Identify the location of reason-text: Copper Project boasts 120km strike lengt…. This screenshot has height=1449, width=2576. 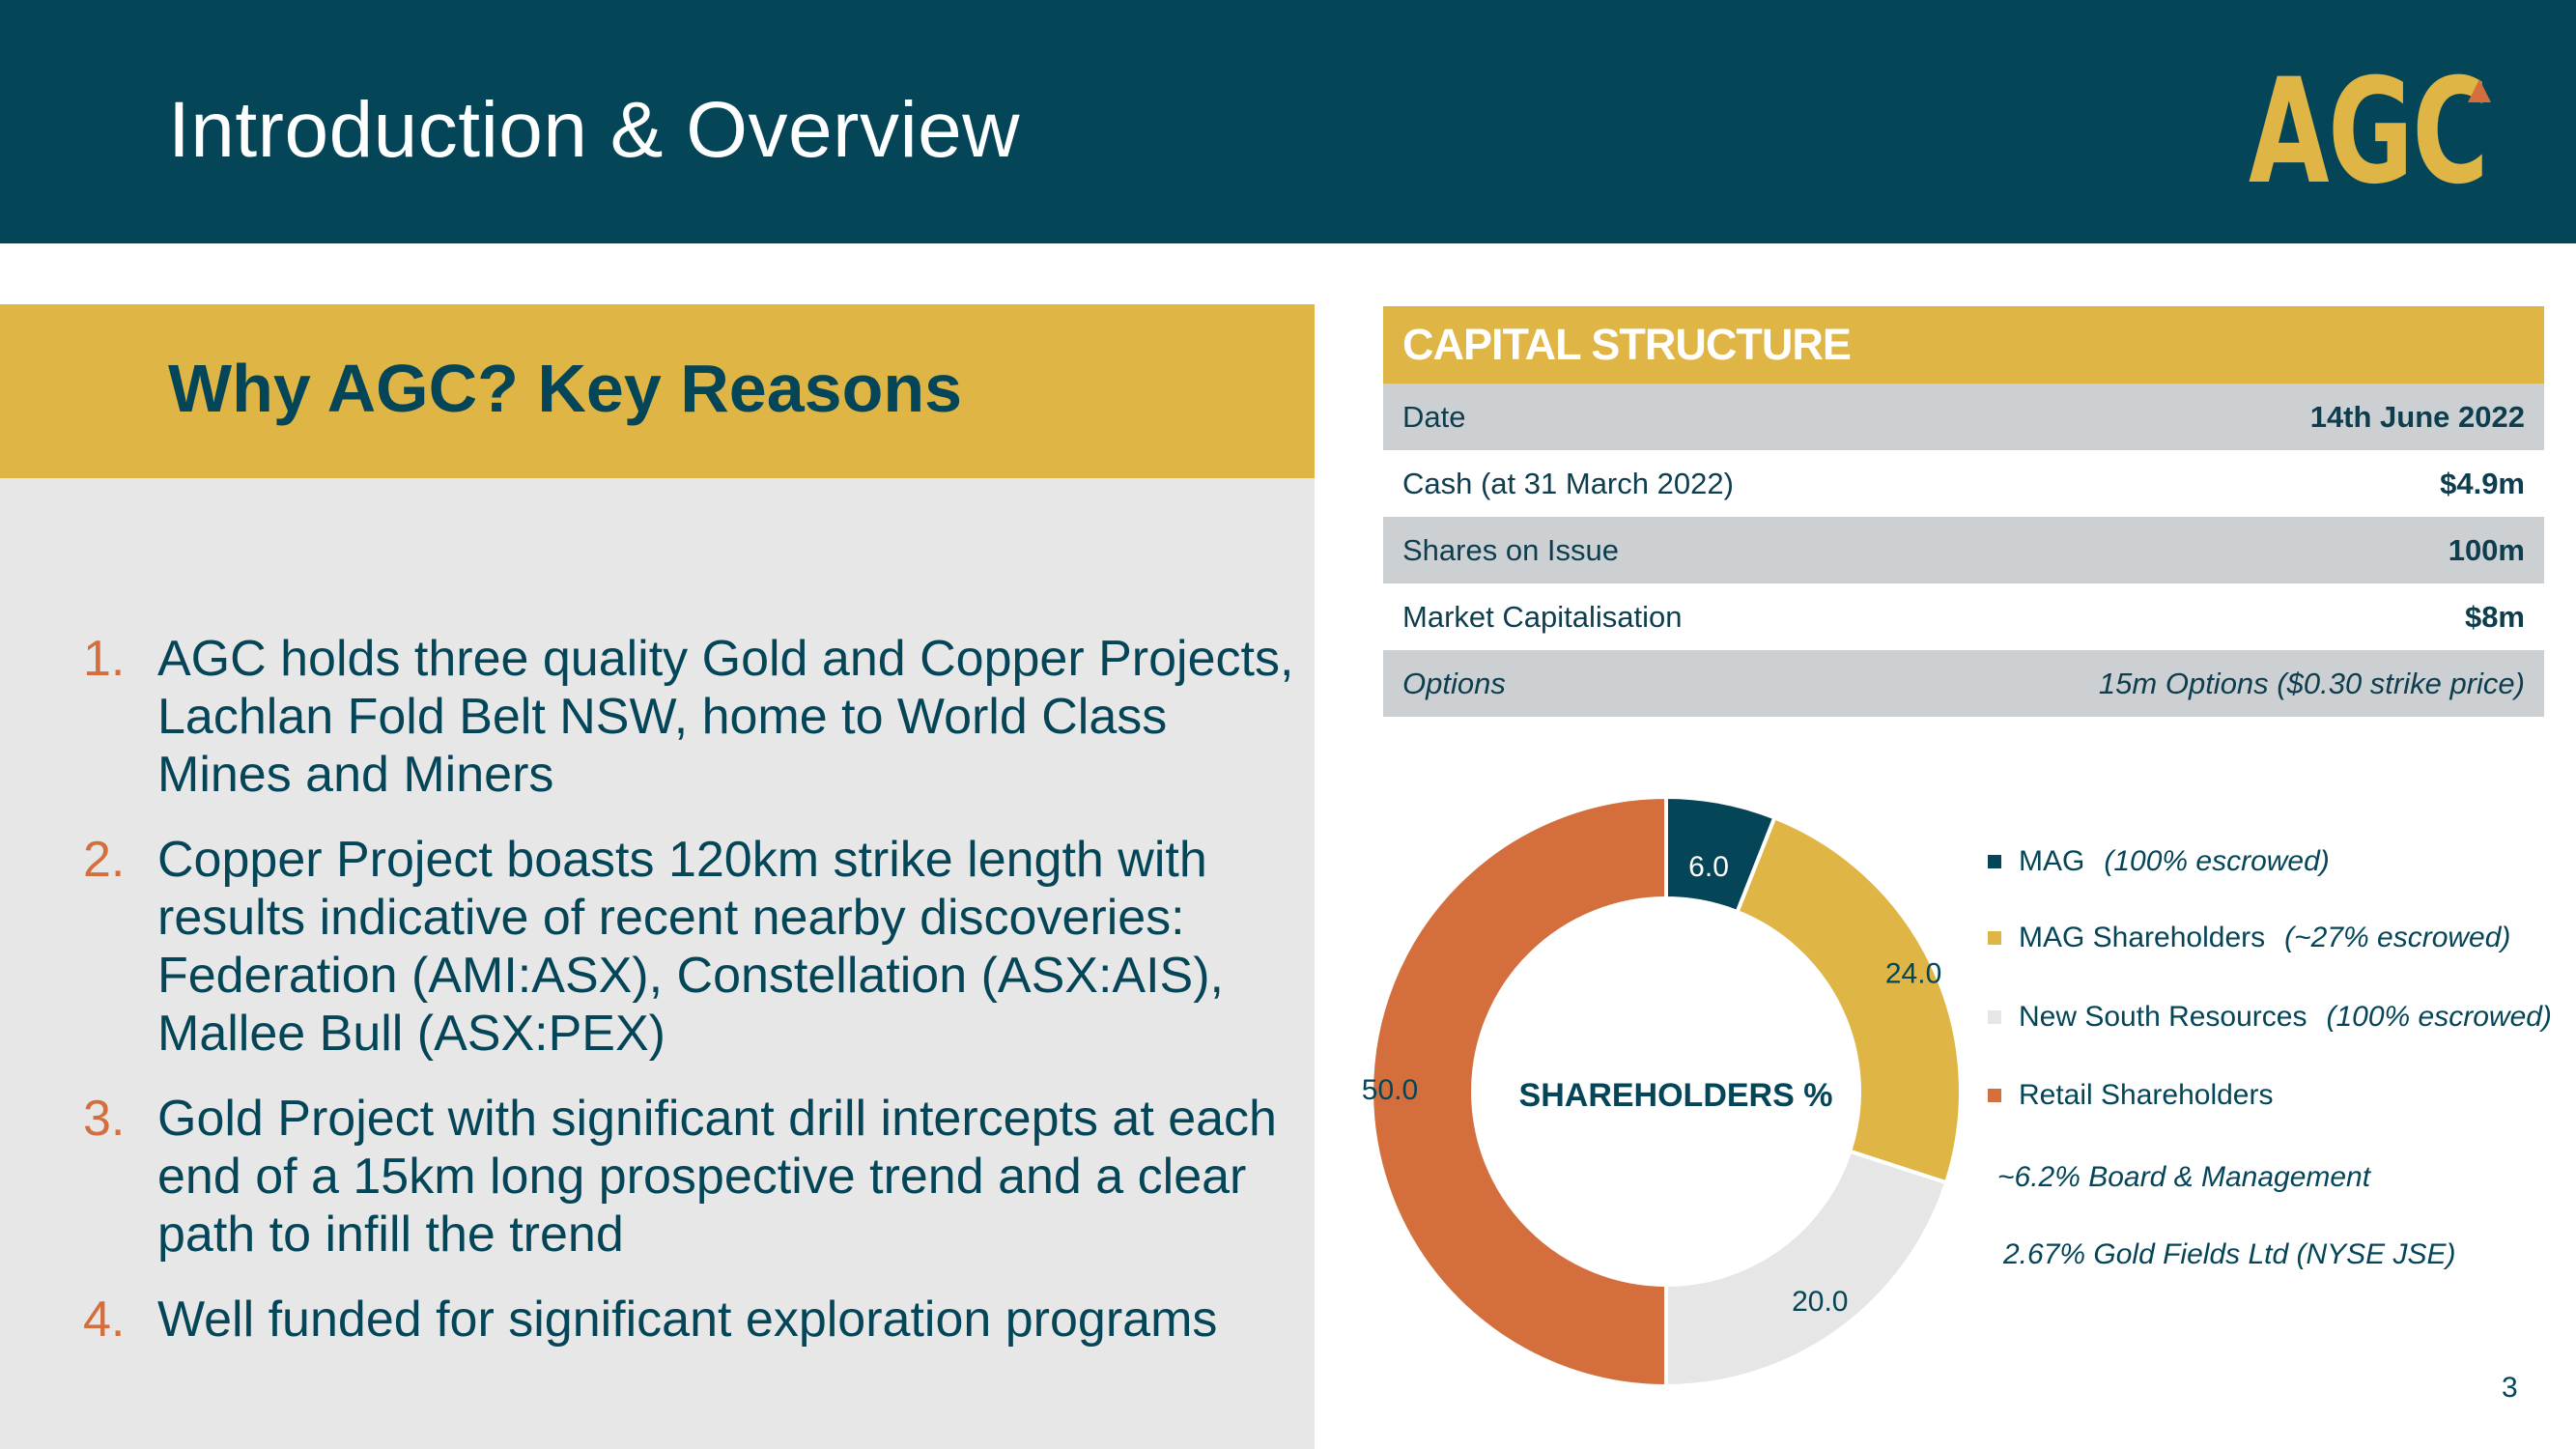
(690, 947).